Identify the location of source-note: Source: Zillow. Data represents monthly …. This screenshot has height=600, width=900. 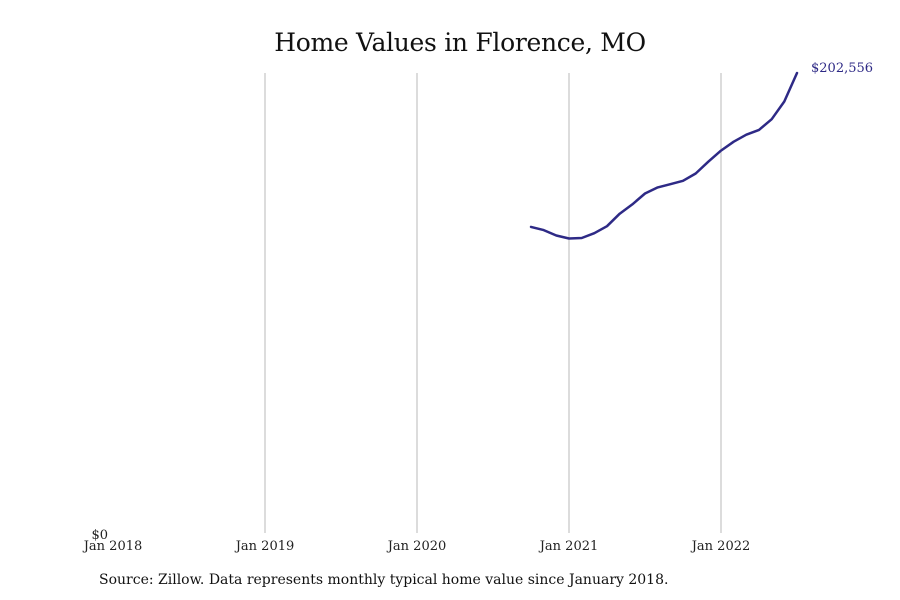
(384, 580).